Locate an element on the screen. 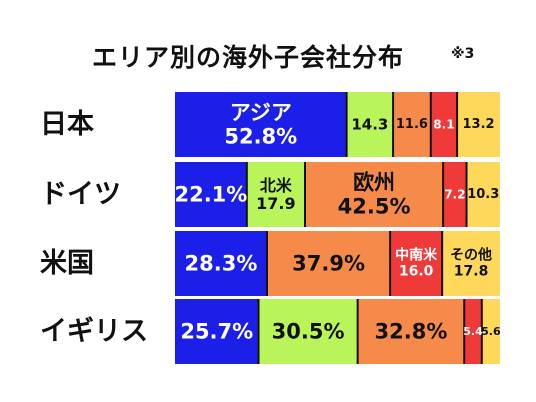 This screenshot has width=536, height=402. data-label: 11.6 is located at coordinates (412, 124).